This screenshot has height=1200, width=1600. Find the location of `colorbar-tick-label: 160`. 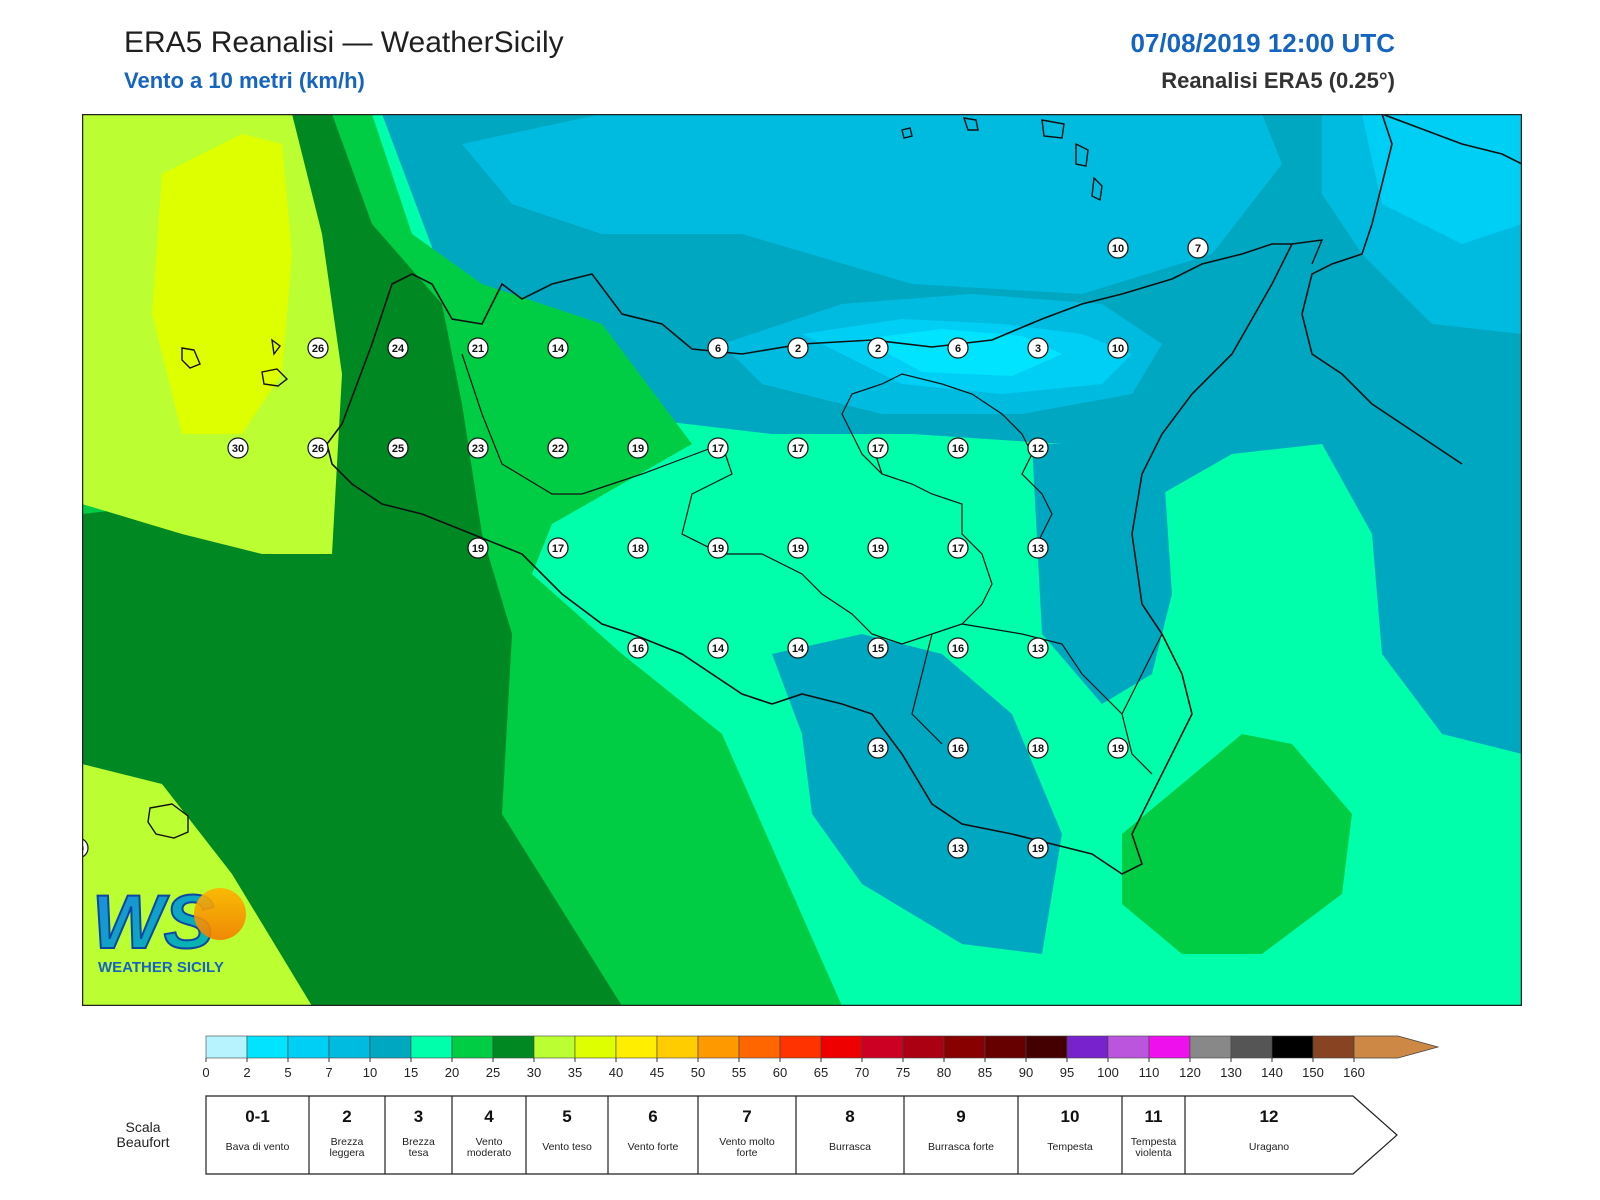

colorbar-tick-label: 160 is located at coordinates (1354, 1072).